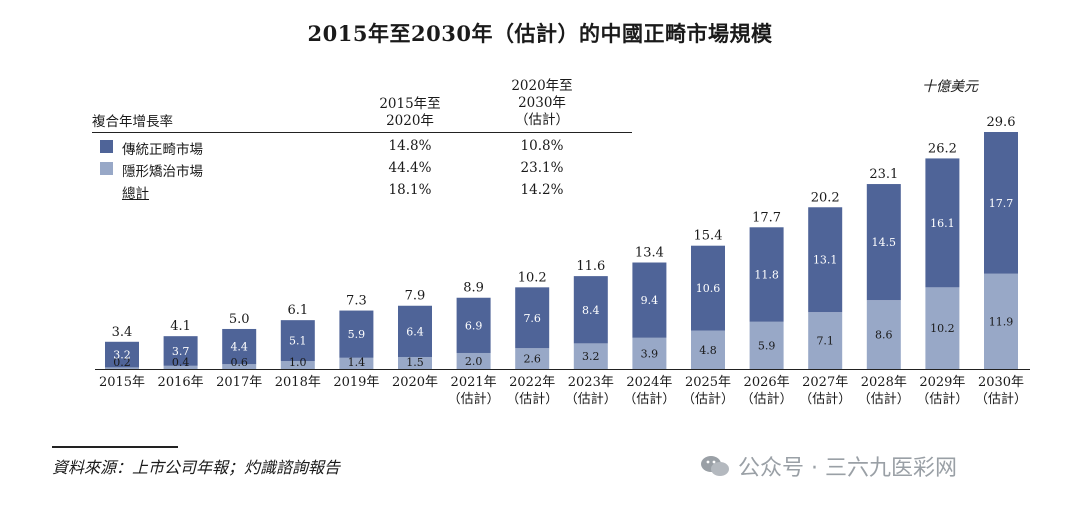 The image size is (1080, 508). I want to click on category-label: 2023年, so click(591, 382).